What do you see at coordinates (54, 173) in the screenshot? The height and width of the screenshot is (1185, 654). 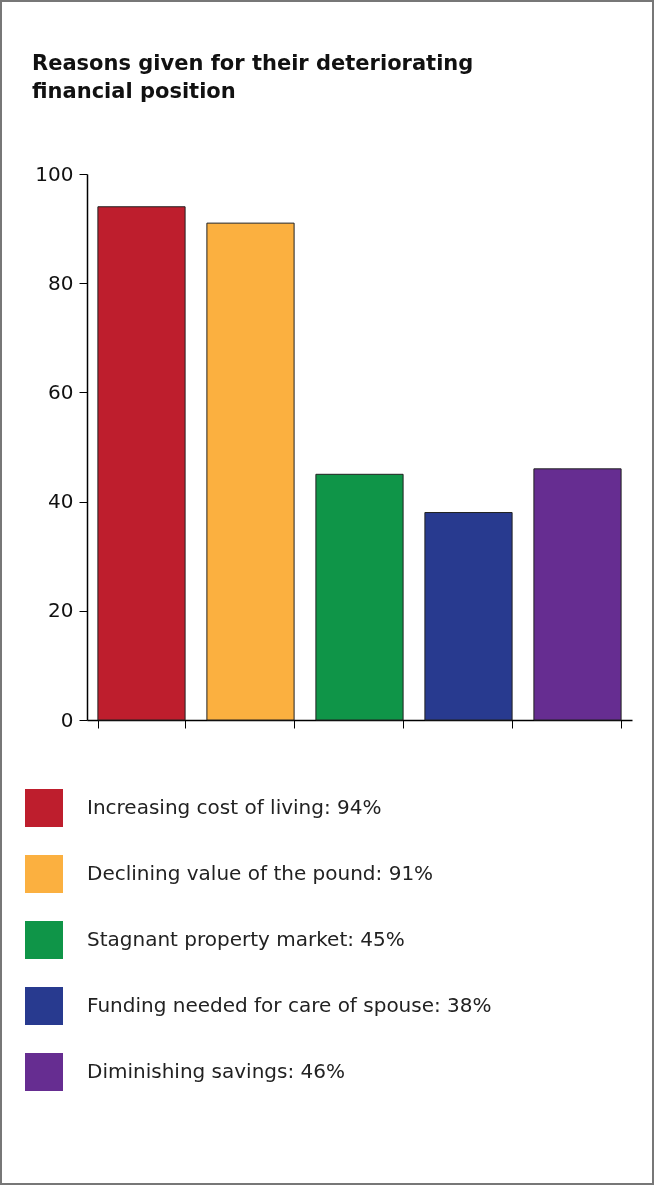 I see `y-tick-label: 100` at bounding box center [54, 173].